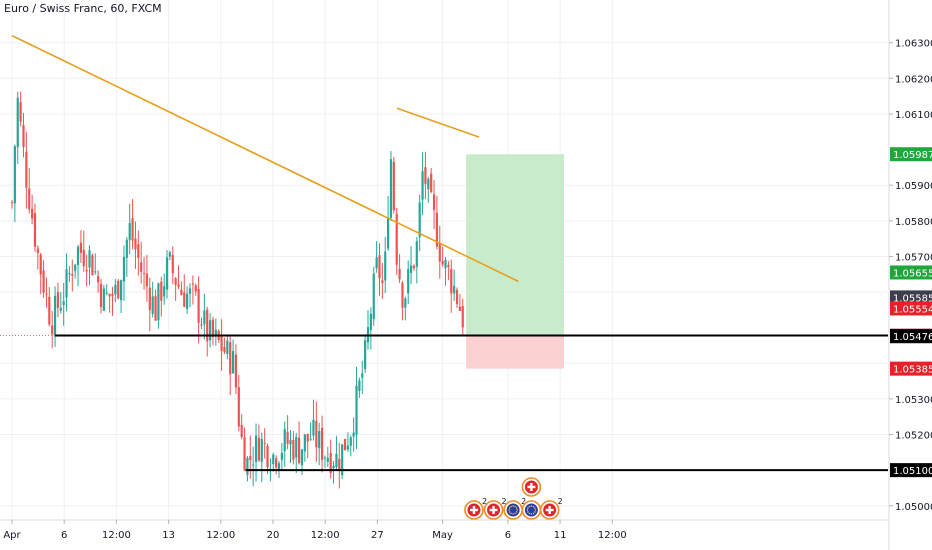 The height and width of the screenshot is (550, 932). What do you see at coordinates (912, 298) in the screenshot?
I see `price-label-text: 1.05585` at bounding box center [912, 298].